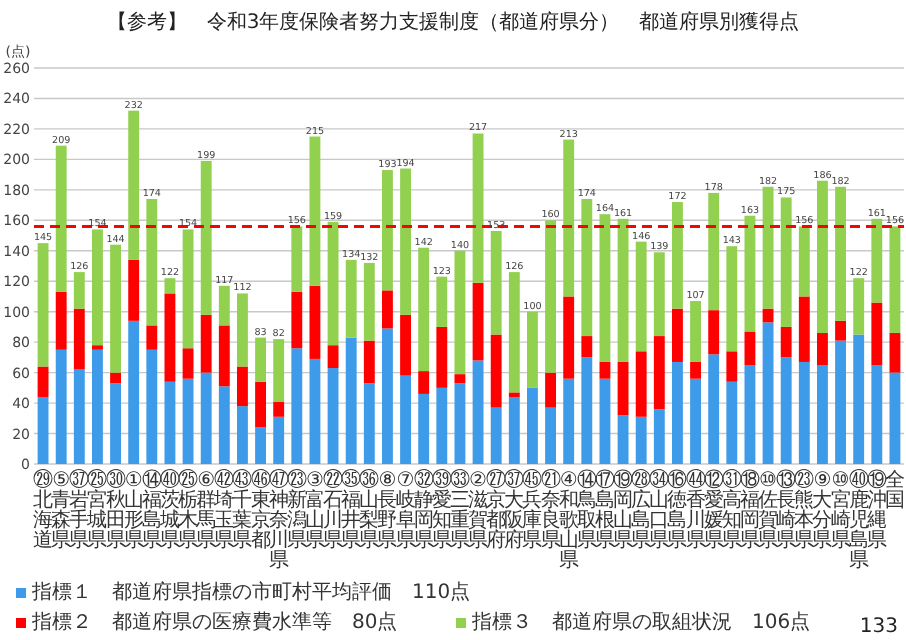 This screenshot has height=640, width=906. Describe the element at coordinates (532, 510) in the screenshot. I see `x-tick-label: ㊺兵庫県` at that location.